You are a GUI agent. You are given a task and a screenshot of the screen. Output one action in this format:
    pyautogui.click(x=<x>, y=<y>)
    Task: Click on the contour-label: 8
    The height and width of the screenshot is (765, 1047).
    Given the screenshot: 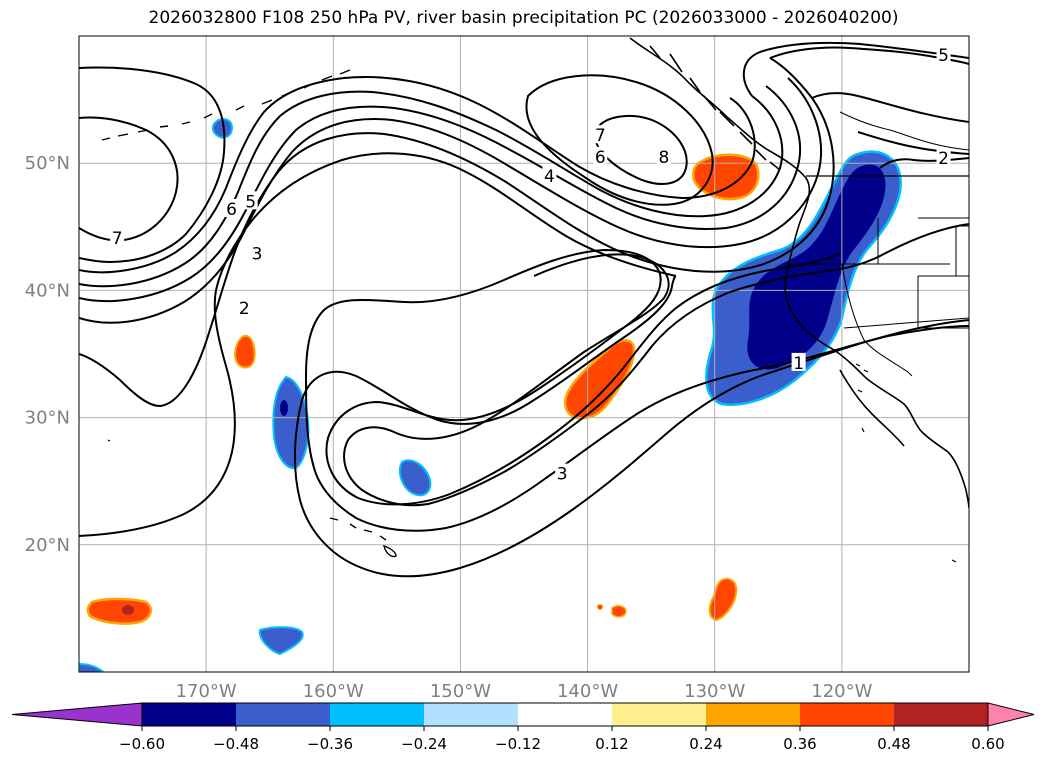 What is the action you would take?
    pyautogui.click(x=663, y=158)
    